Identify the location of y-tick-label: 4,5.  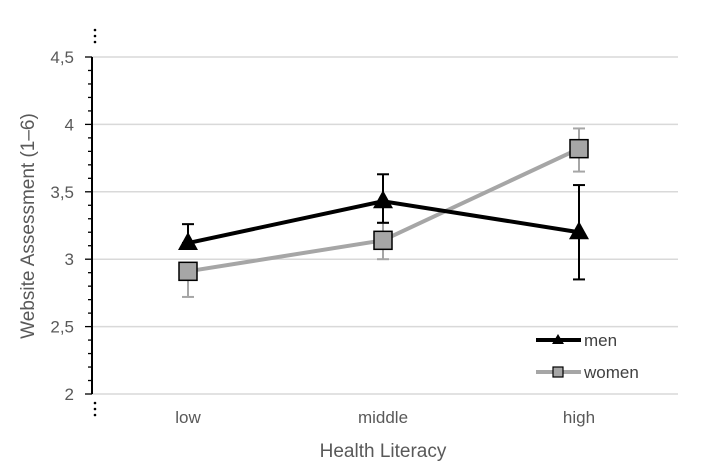
(62, 57).